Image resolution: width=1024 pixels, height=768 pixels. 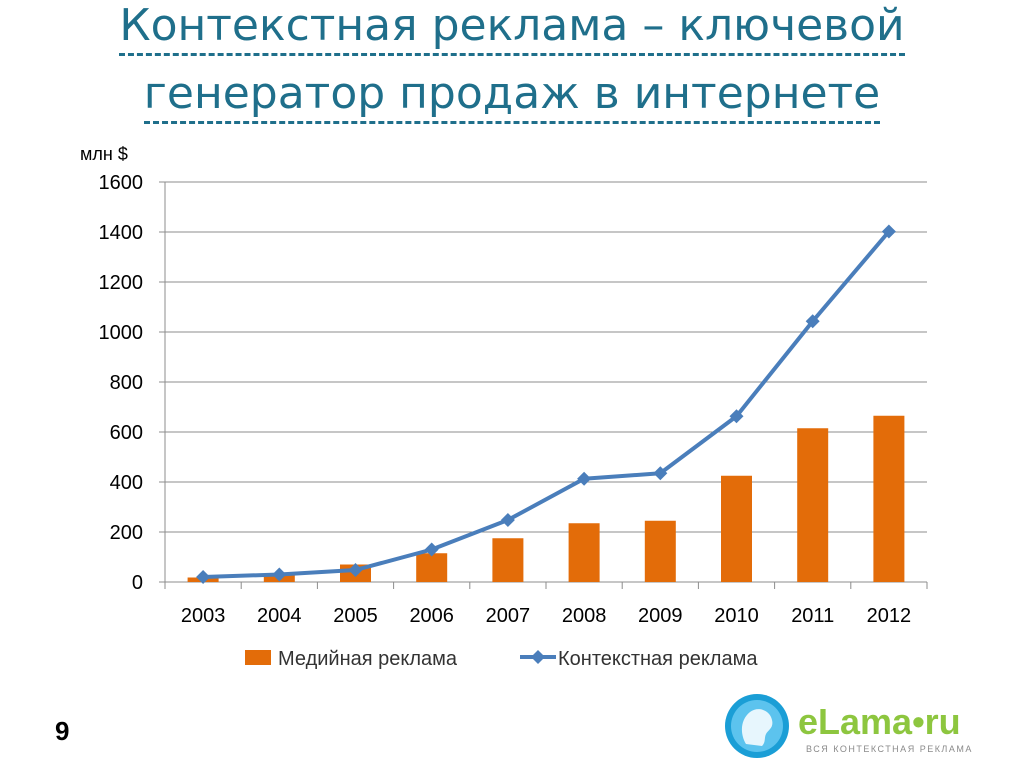 I want to click on title-line-2: генератор продаж в интернете, so click(x=512, y=96).